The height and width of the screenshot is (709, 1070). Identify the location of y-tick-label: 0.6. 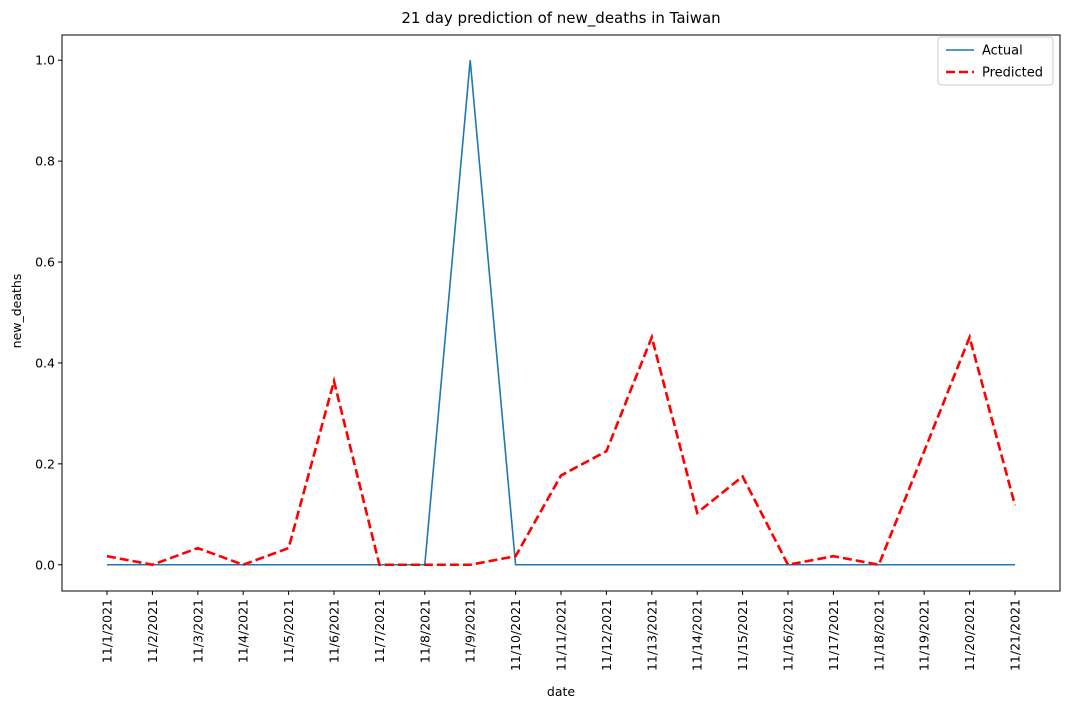
(45, 262).